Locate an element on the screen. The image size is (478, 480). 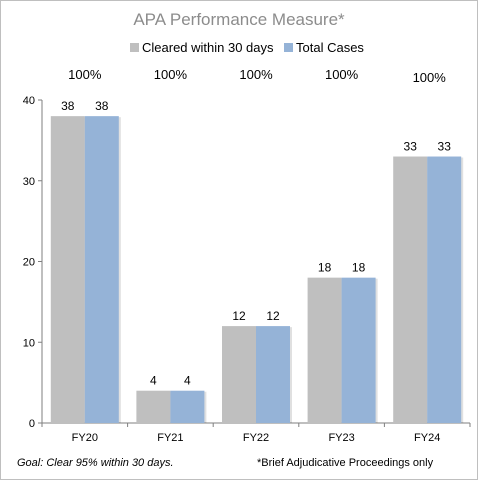
x-tick-label: FY20 is located at coordinates (85, 438).